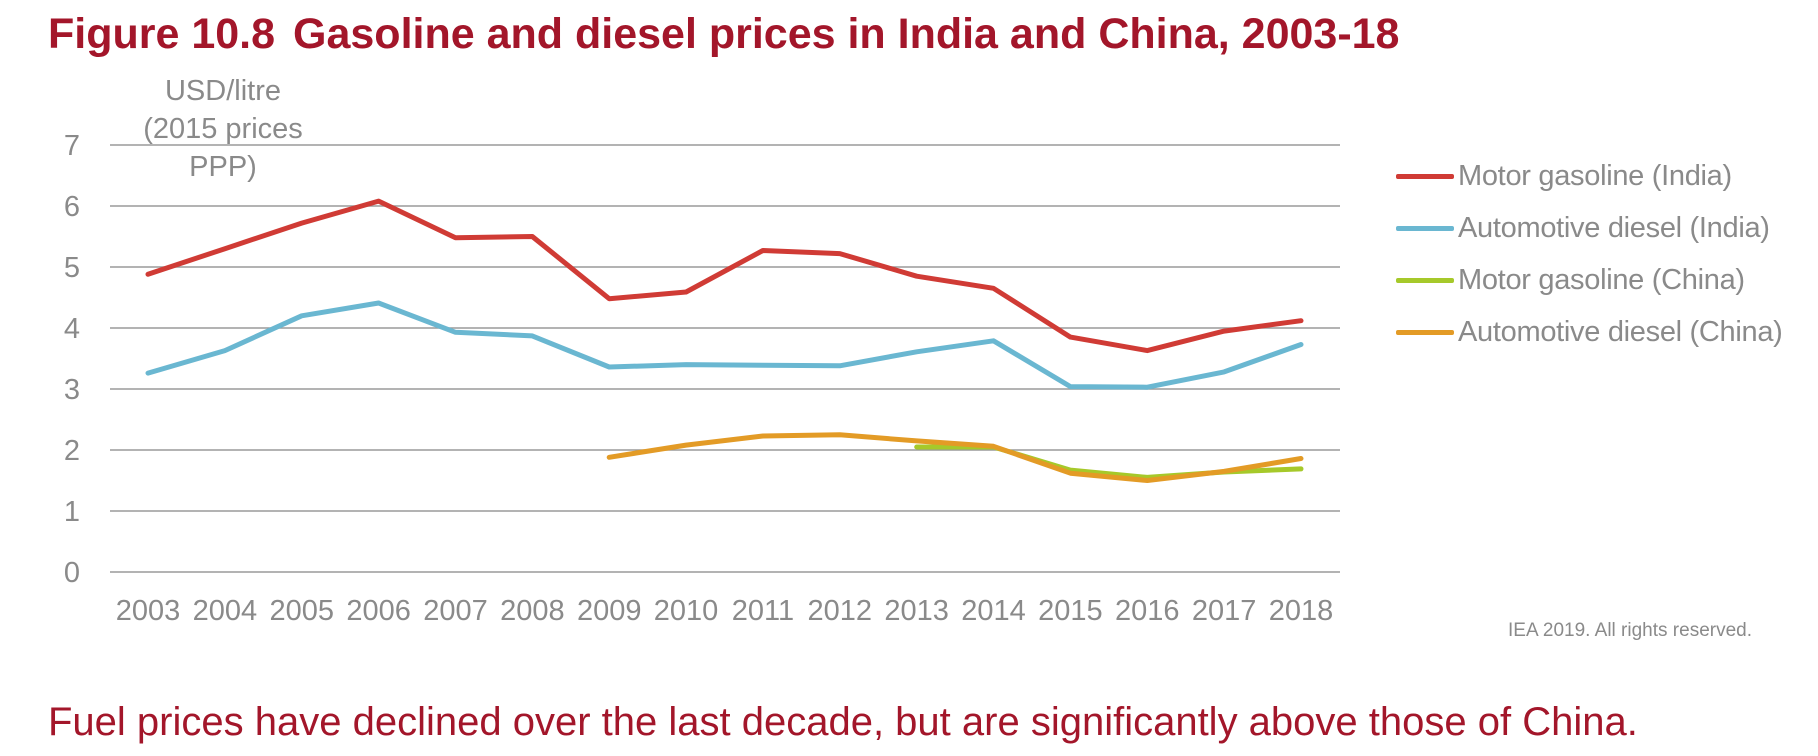 This screenshot has width=1818, height=756. What do you see at coordinates (148, 611) in the screenshot?
I see `x-tick-label: 2003` at bounding box center [148, 611].